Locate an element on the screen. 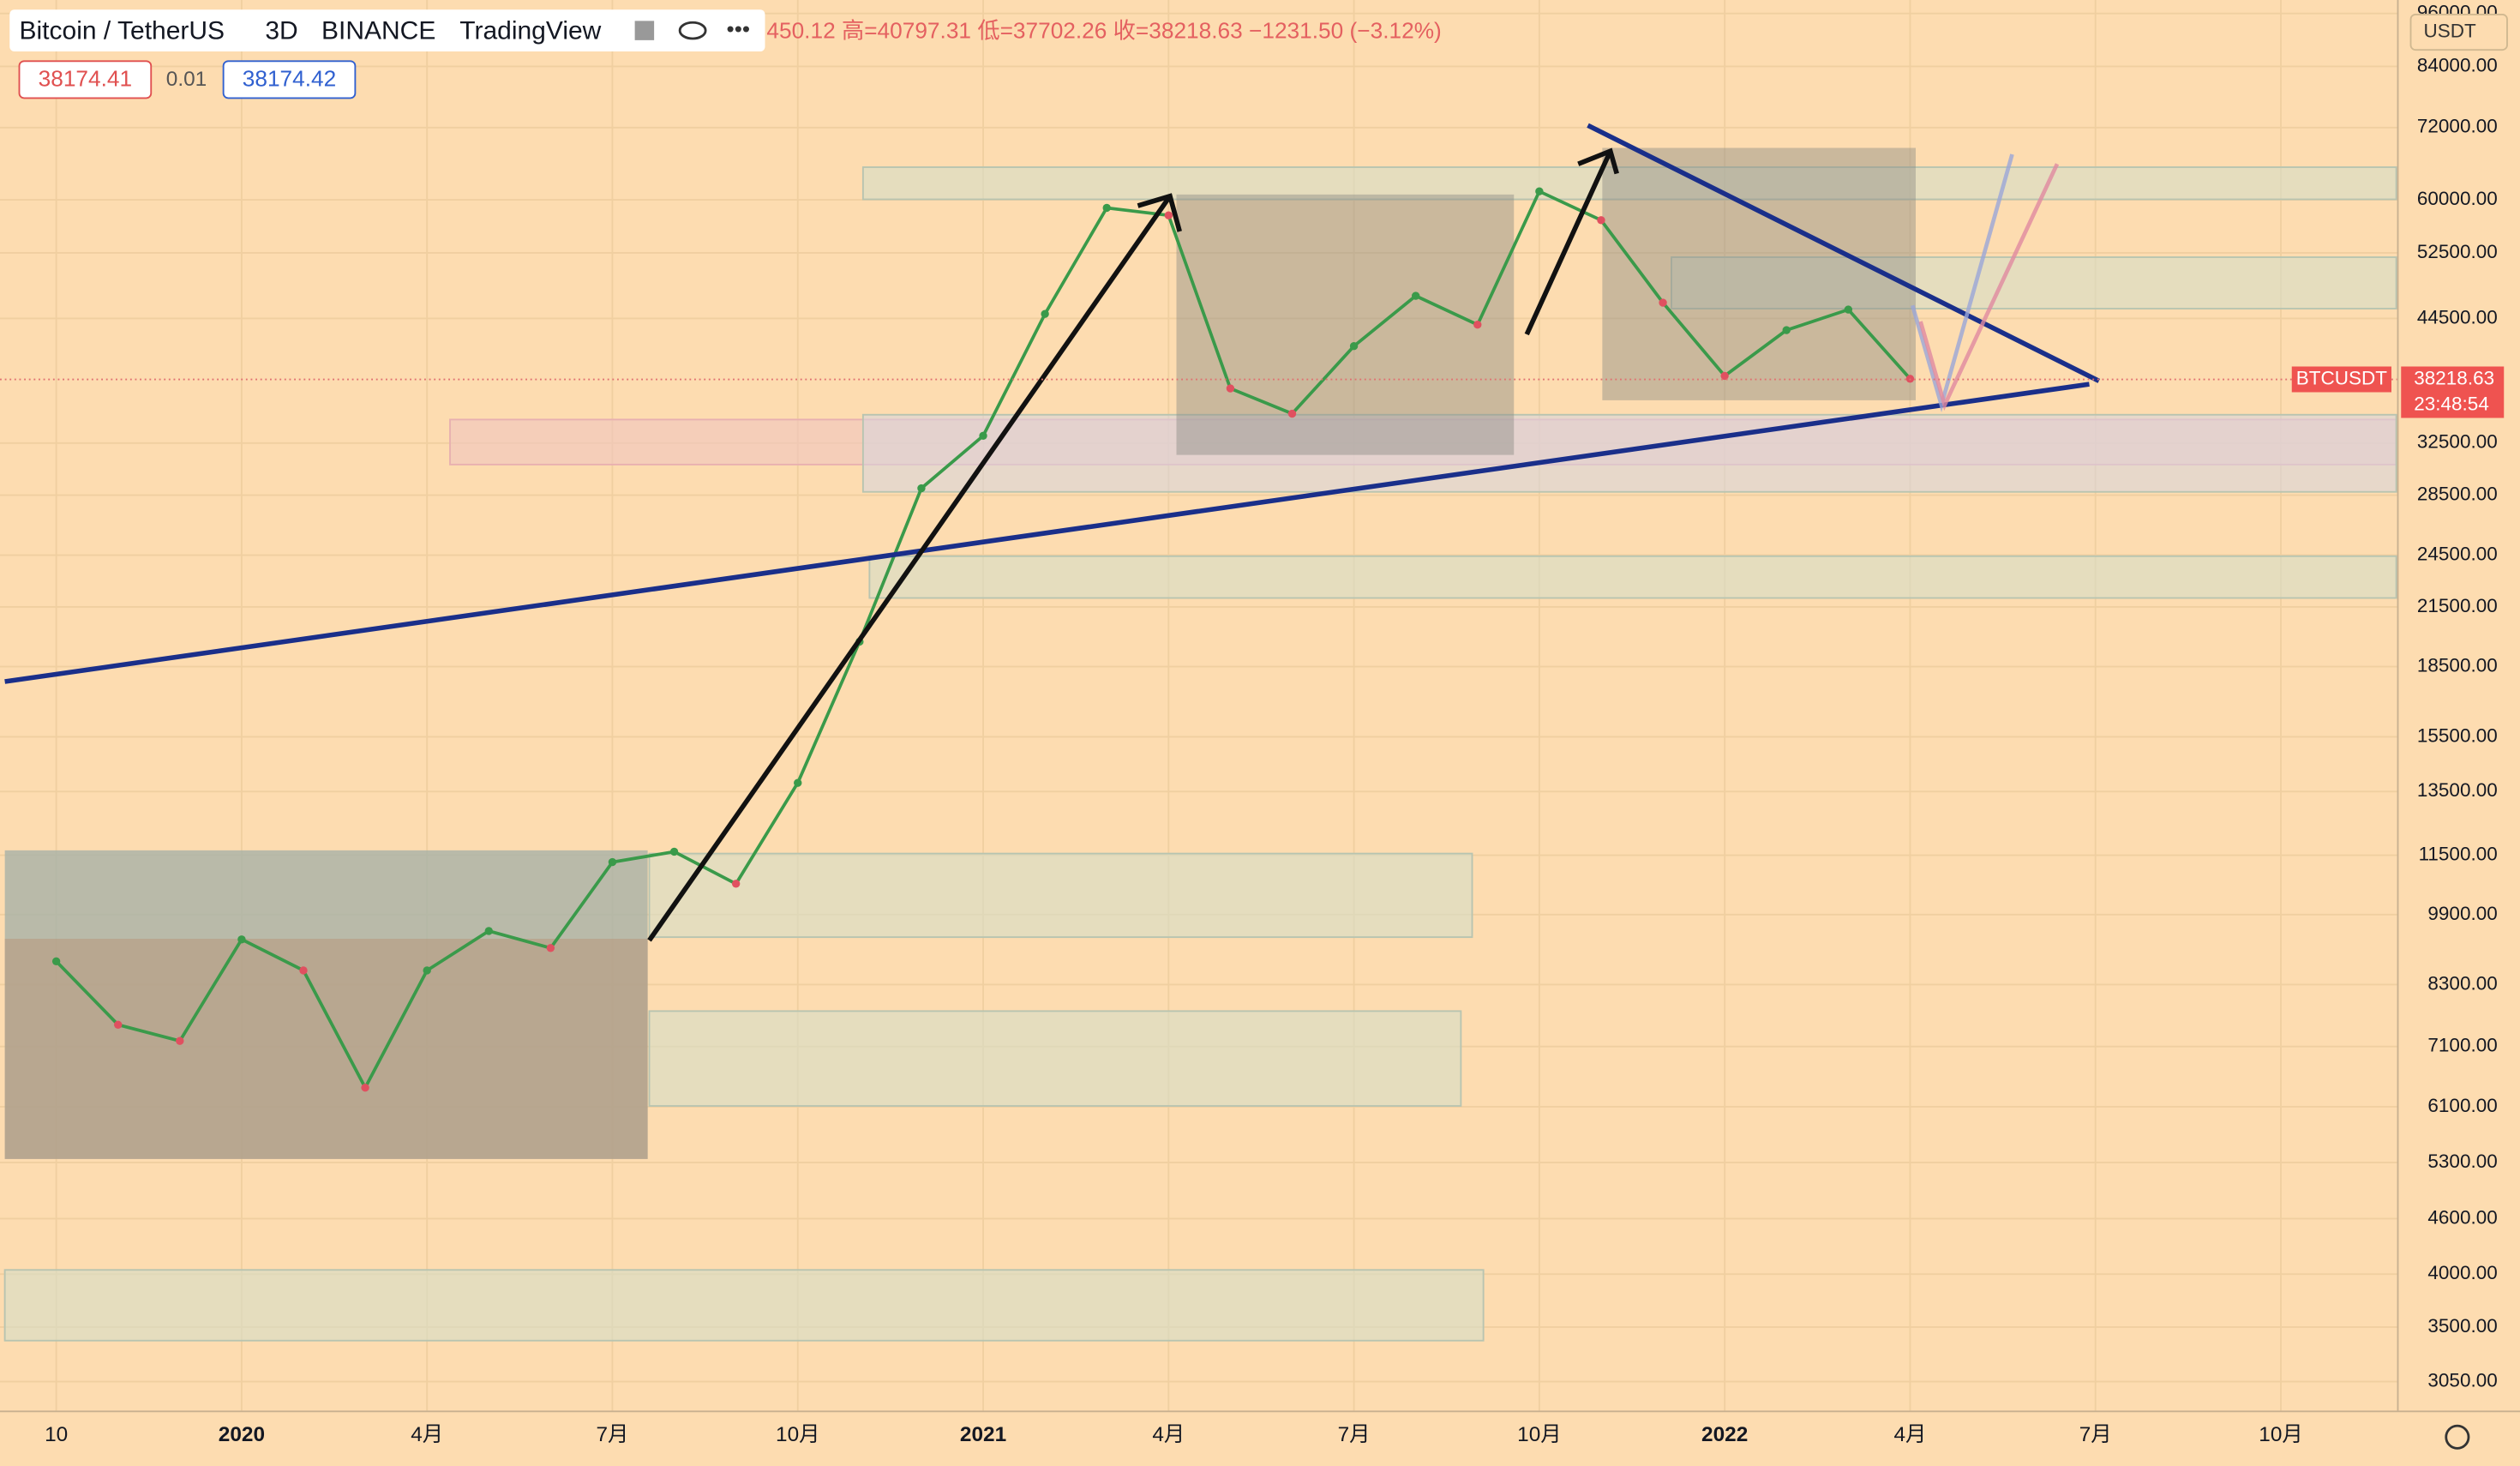  symbol-tag is located at coordinates (2341, 379).